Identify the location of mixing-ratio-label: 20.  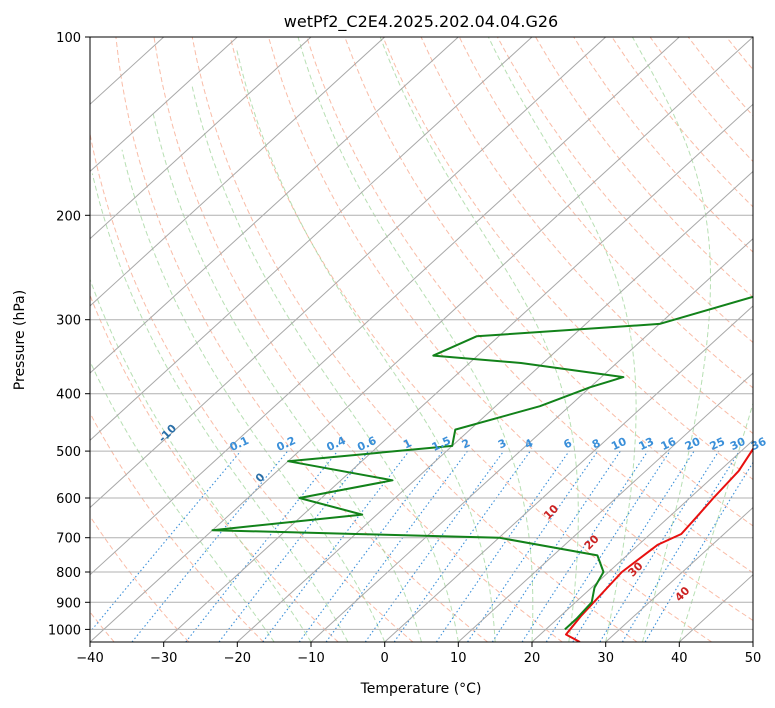
(693, 444).